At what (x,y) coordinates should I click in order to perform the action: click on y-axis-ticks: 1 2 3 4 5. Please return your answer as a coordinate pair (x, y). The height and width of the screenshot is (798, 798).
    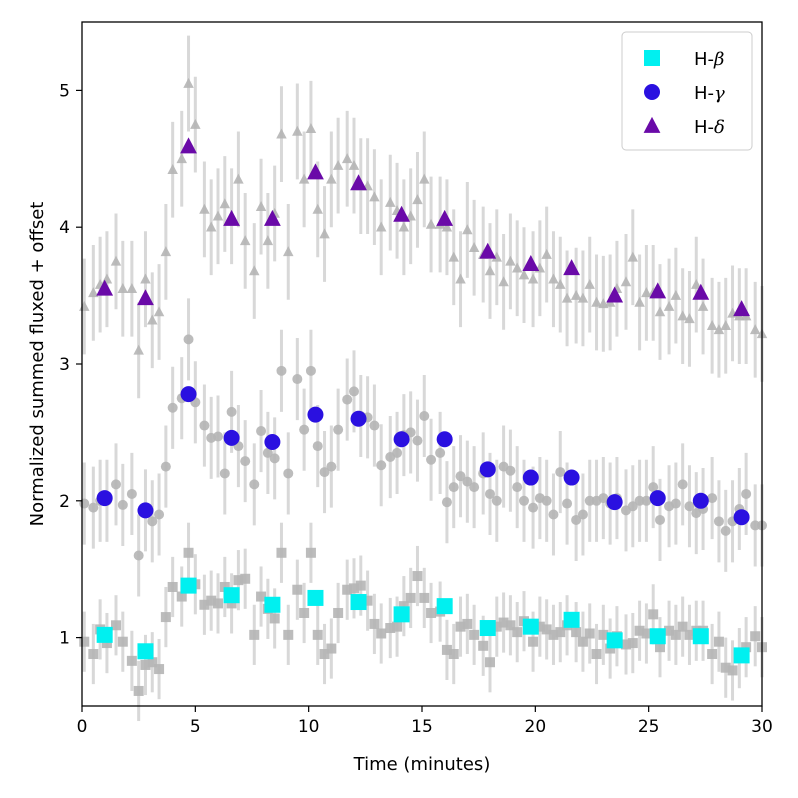
    Looking at the image, I should click on (70, 365).